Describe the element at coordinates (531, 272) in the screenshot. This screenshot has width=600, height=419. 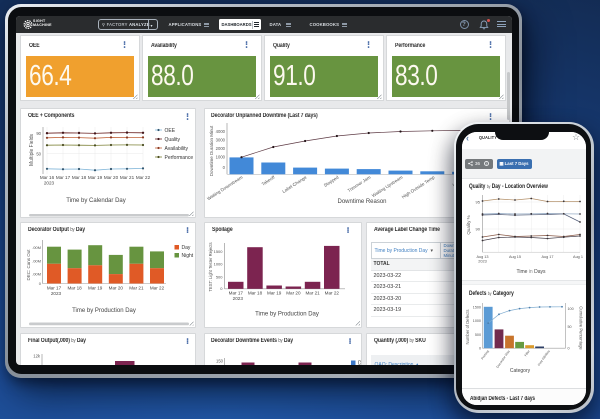
I see `svg-text: Time in Days` at that location.